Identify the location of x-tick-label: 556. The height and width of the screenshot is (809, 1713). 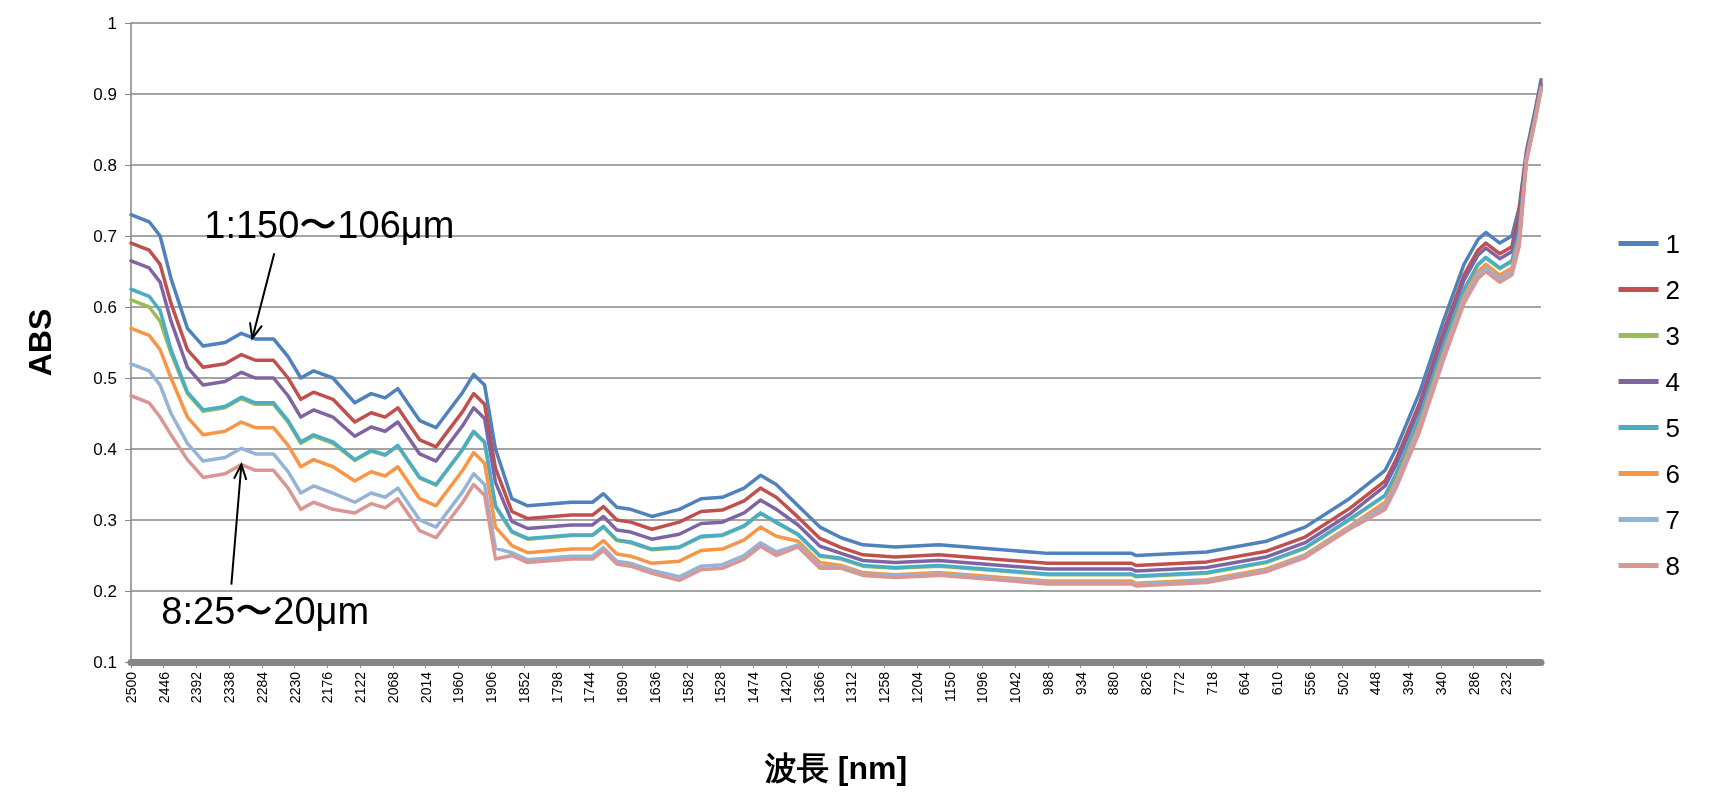
(1309, 683).